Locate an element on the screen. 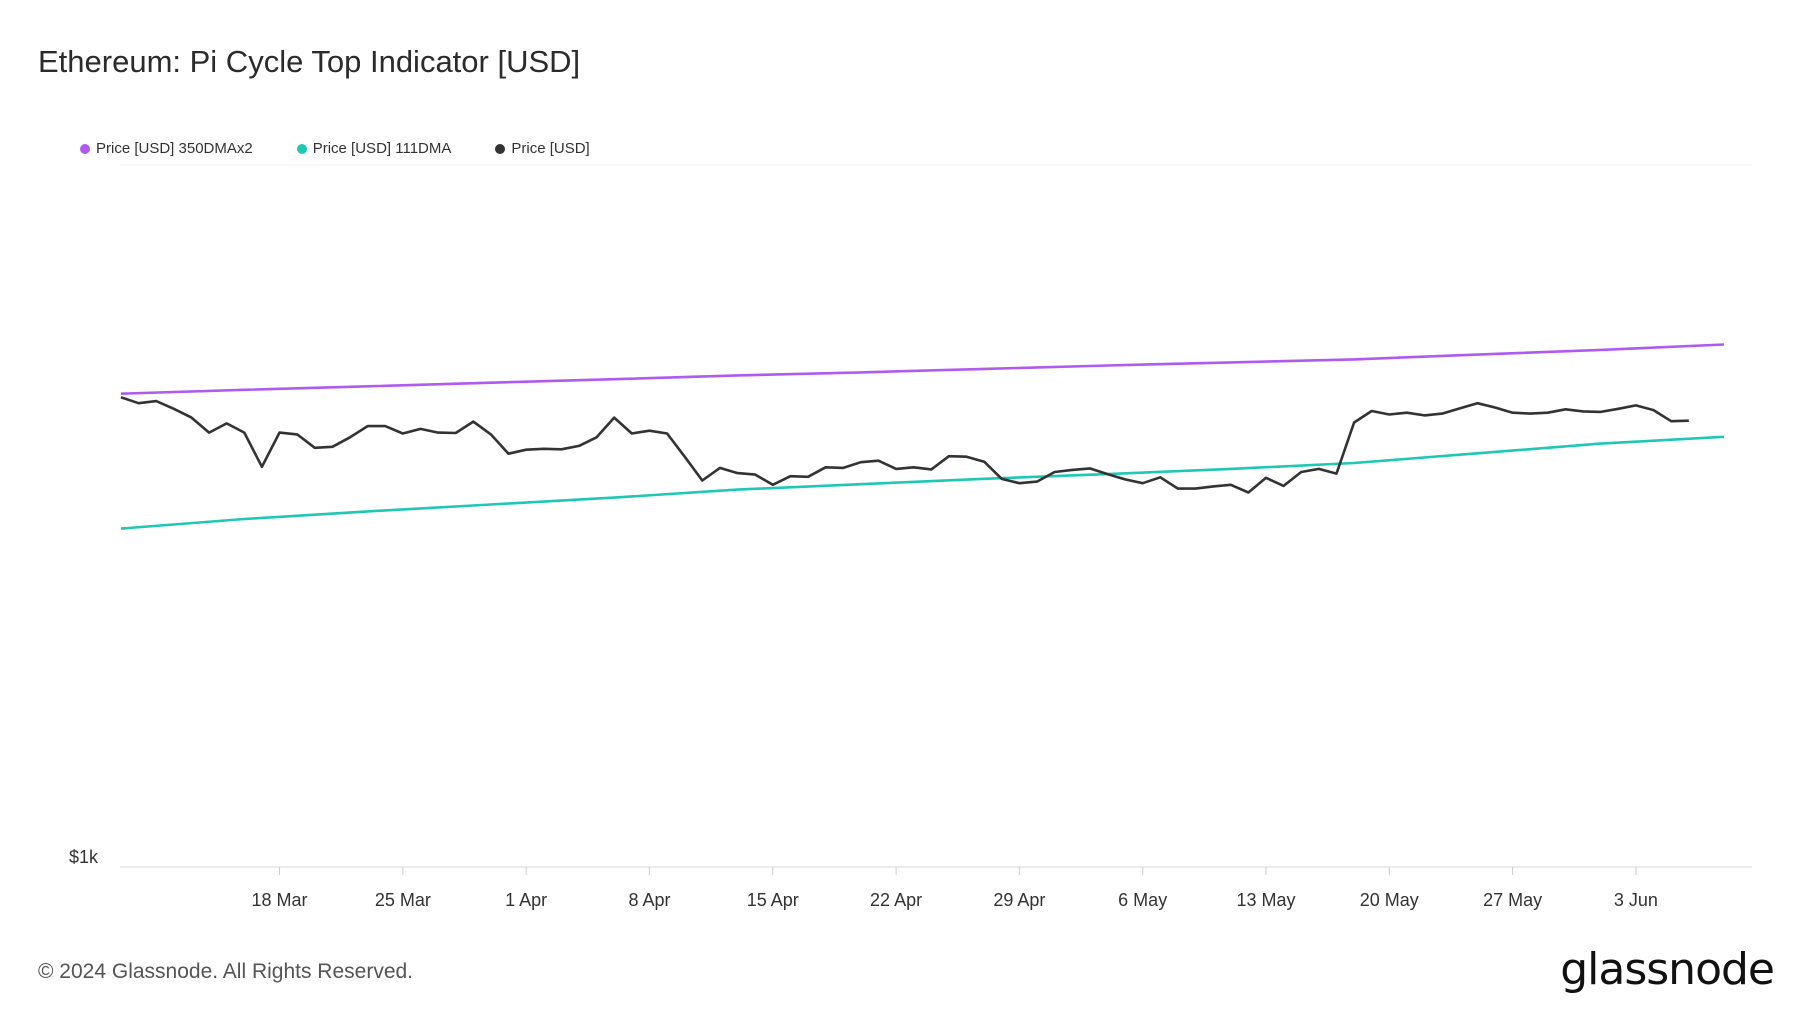 The width and height of the screenshot is (1800, 1013). x-tick-label: 8 Apr is located at coordinates (649, 900).